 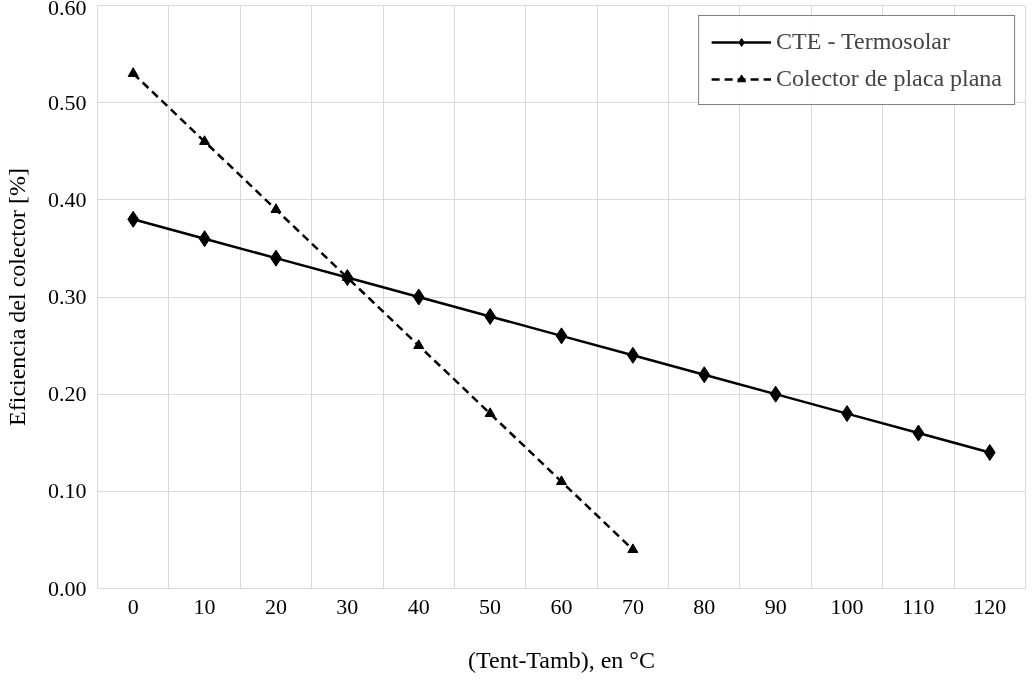 I want to click on x-tick-label: 100, so click(x=847, y=606).